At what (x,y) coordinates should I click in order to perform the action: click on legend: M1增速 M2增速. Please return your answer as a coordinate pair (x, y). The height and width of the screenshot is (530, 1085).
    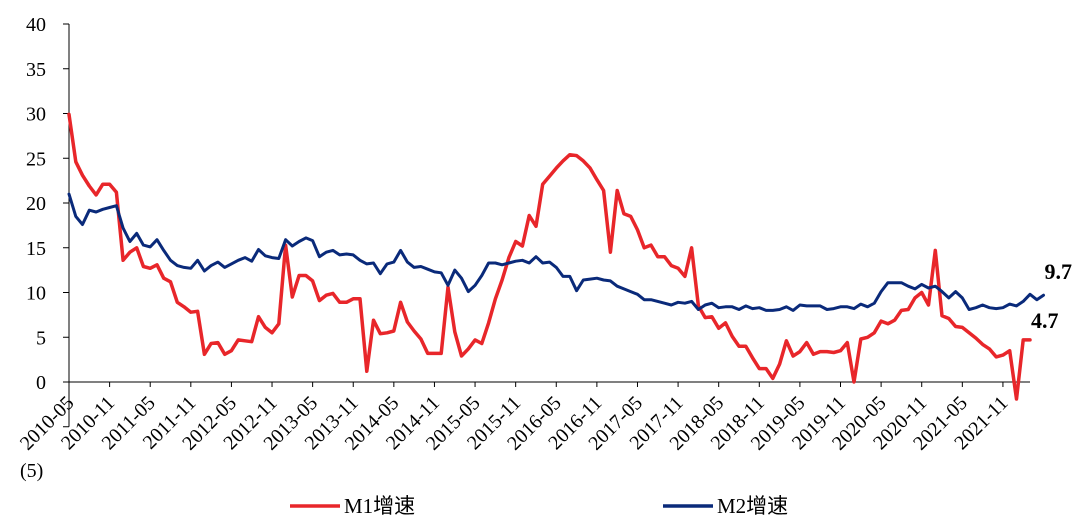
    Looking at the image, I should click on (539, 506).